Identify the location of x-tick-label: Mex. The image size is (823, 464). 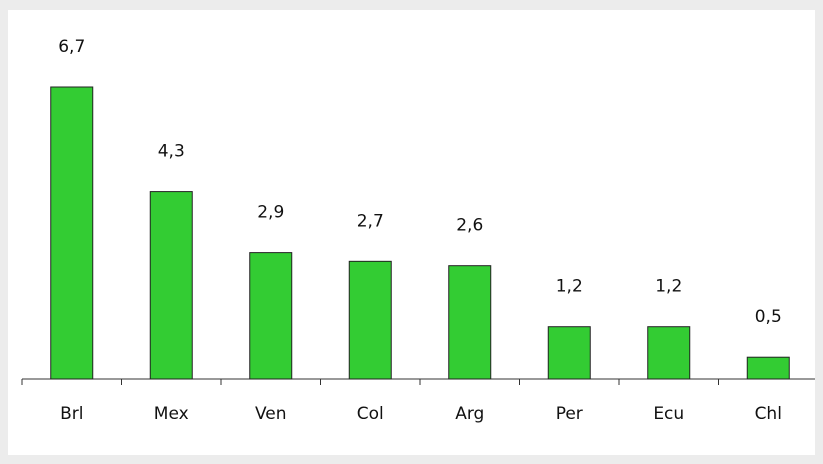
(171, 414).